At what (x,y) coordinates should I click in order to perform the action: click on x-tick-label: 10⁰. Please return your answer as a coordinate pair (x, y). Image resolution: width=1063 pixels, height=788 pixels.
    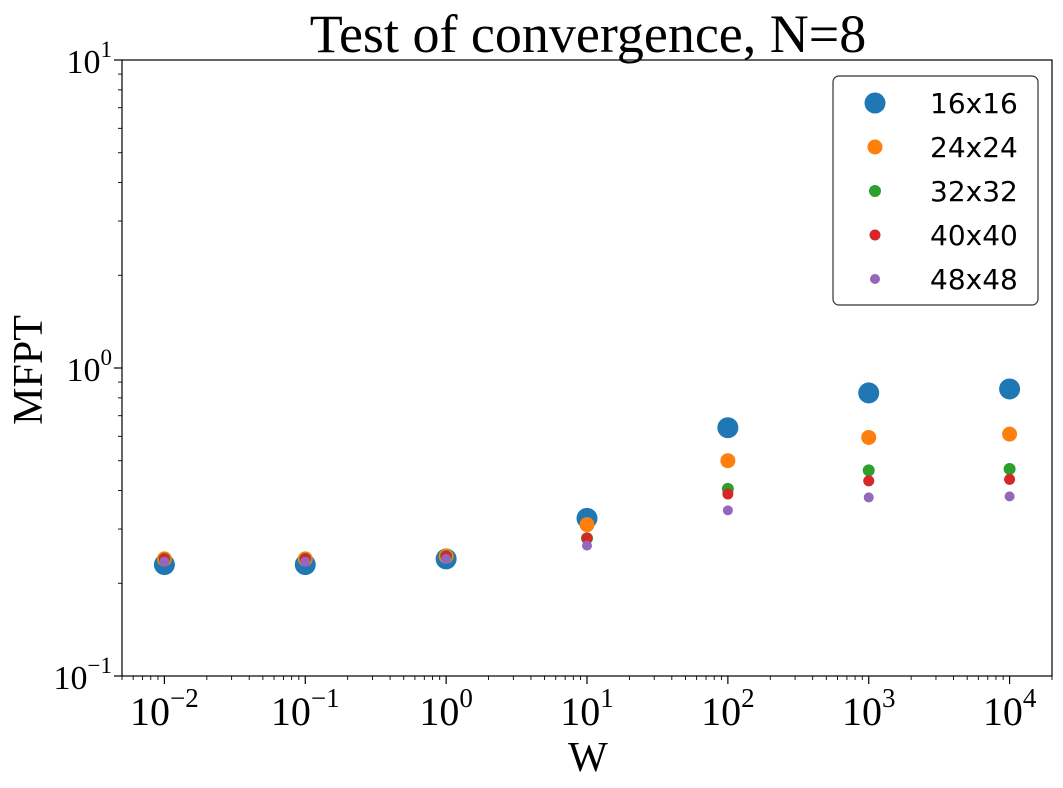
    Looking at the image, I should click on (446, 708).